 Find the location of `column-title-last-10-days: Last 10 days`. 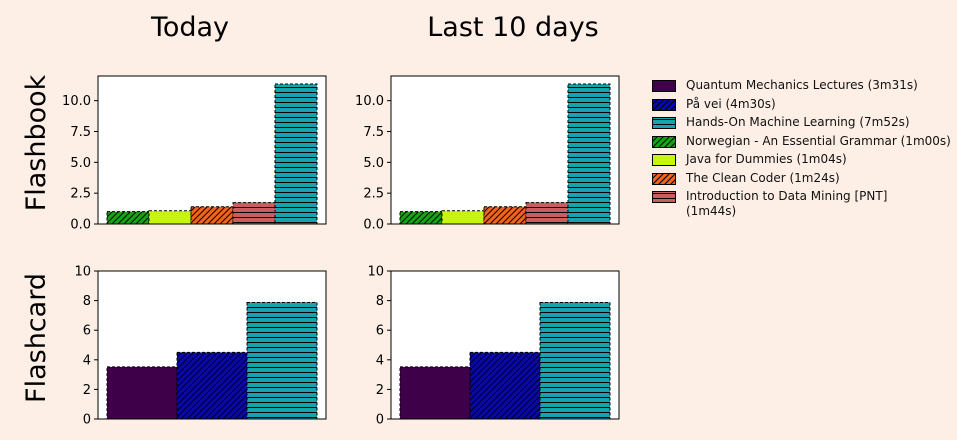

column-title-last-10-days: Last 10 days is located at coordinates (513, 27).